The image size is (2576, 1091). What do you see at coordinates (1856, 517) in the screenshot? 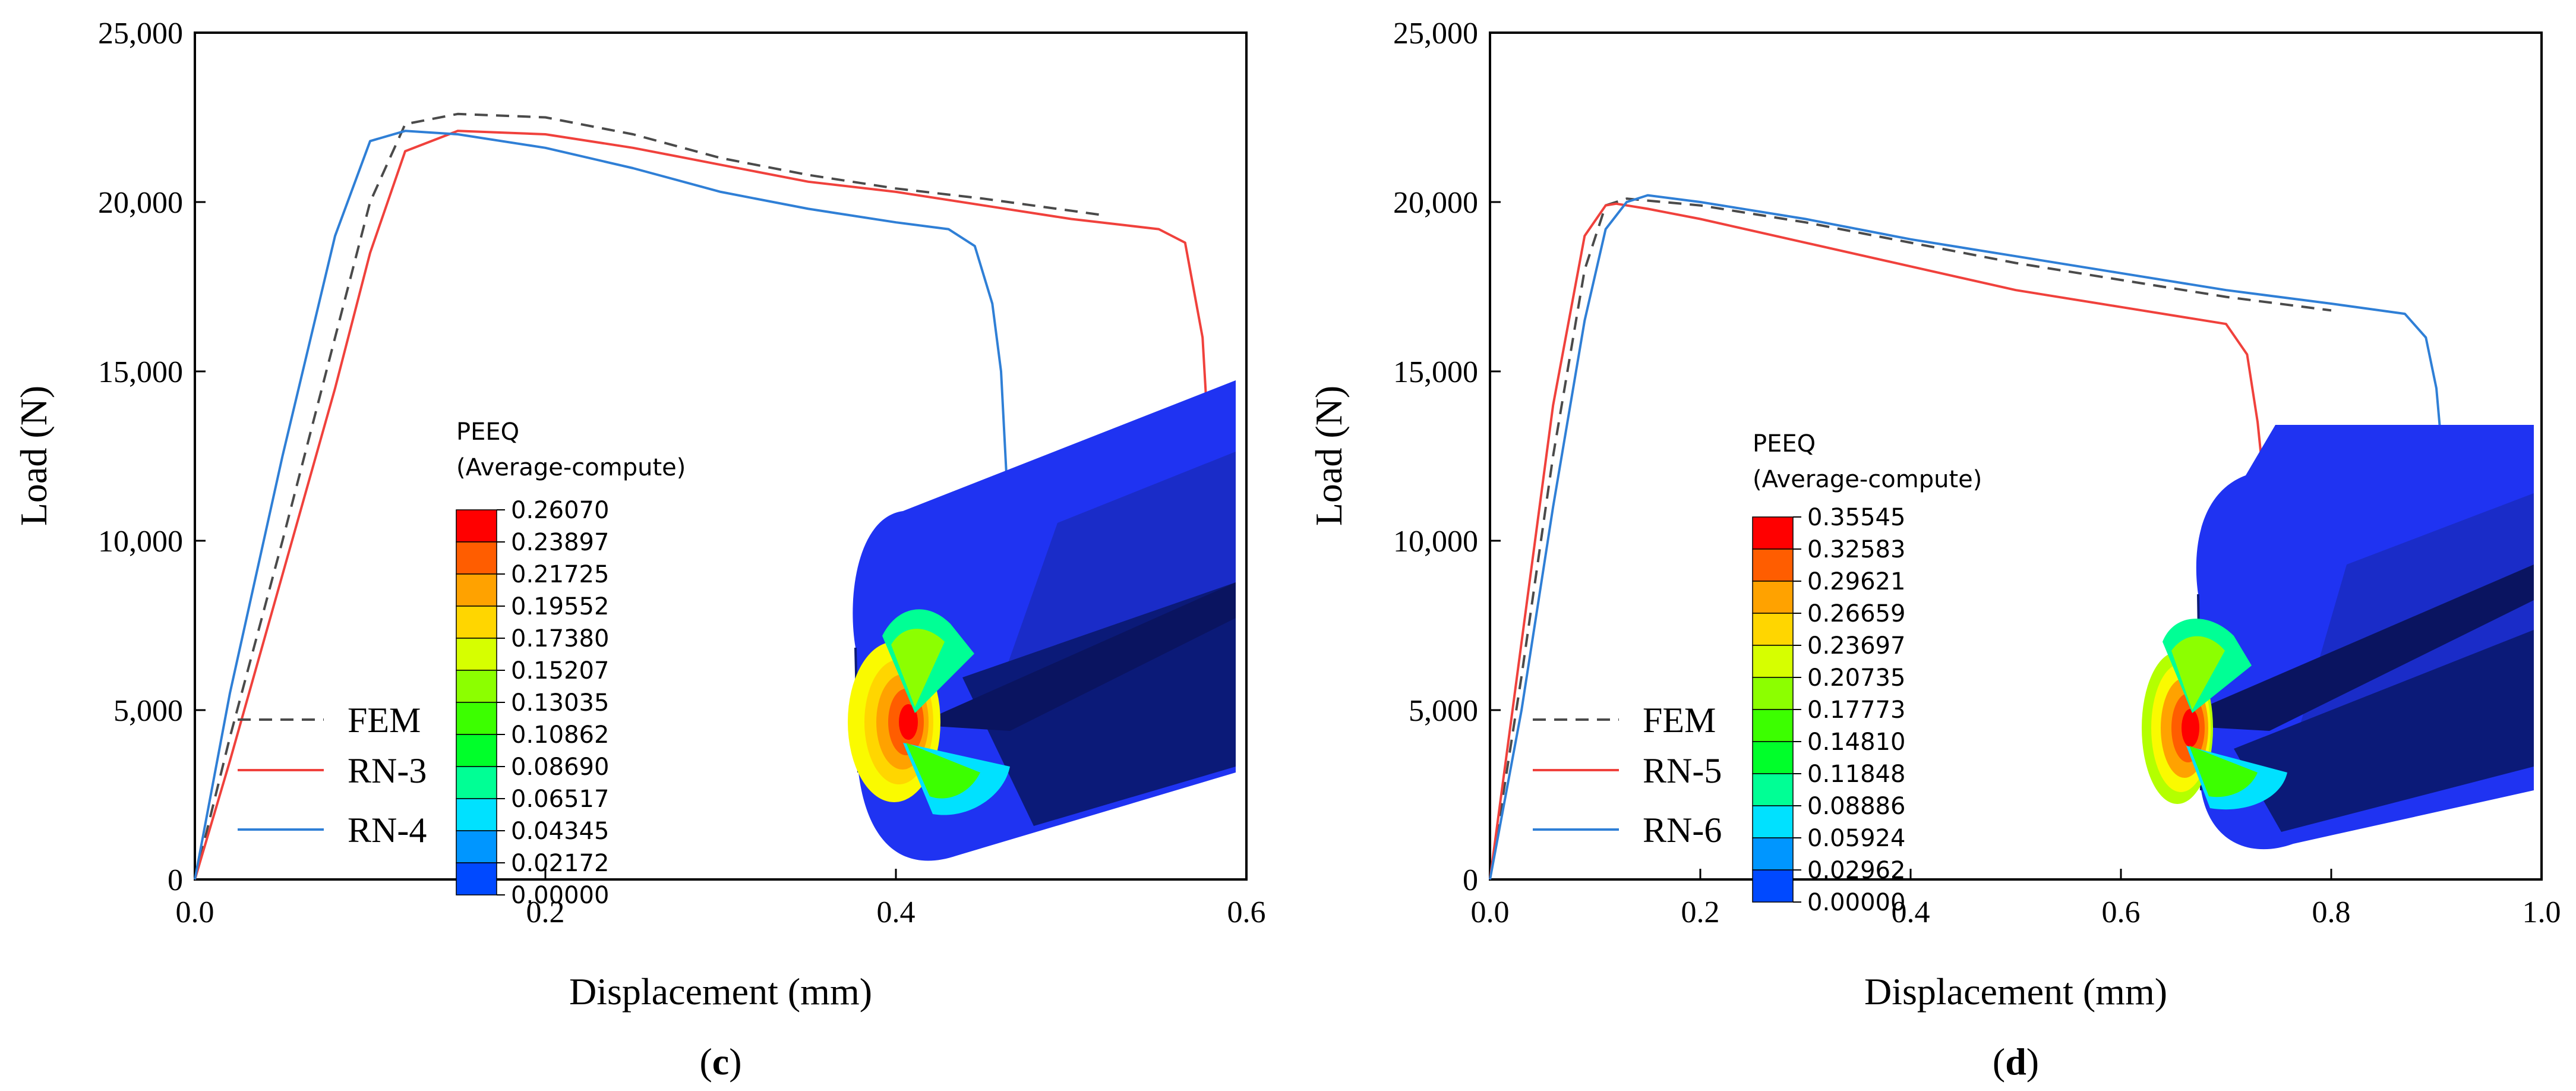
I see `peeq-level-label: 0.35545` at bounding box center [1856, 517].